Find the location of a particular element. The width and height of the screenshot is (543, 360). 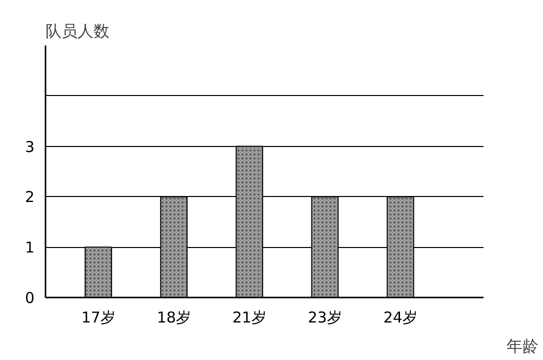

y-tick-label: 0 is located at coordinates (29, 298).